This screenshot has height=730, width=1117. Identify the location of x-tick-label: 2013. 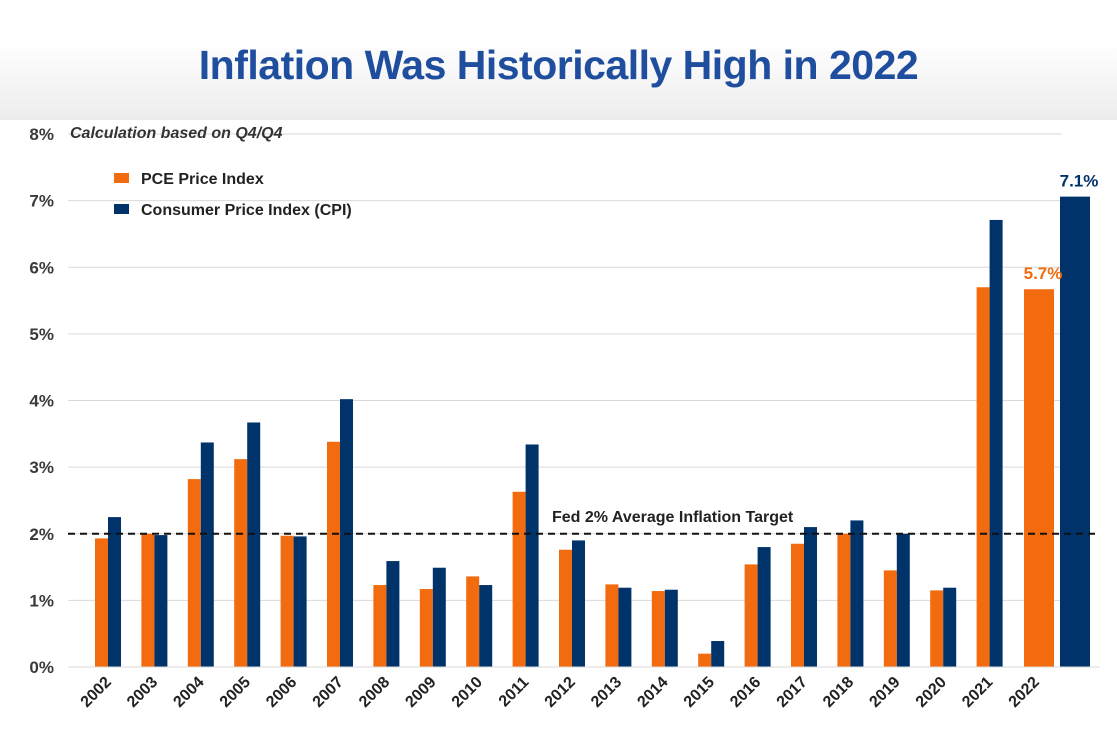
(606, 692).